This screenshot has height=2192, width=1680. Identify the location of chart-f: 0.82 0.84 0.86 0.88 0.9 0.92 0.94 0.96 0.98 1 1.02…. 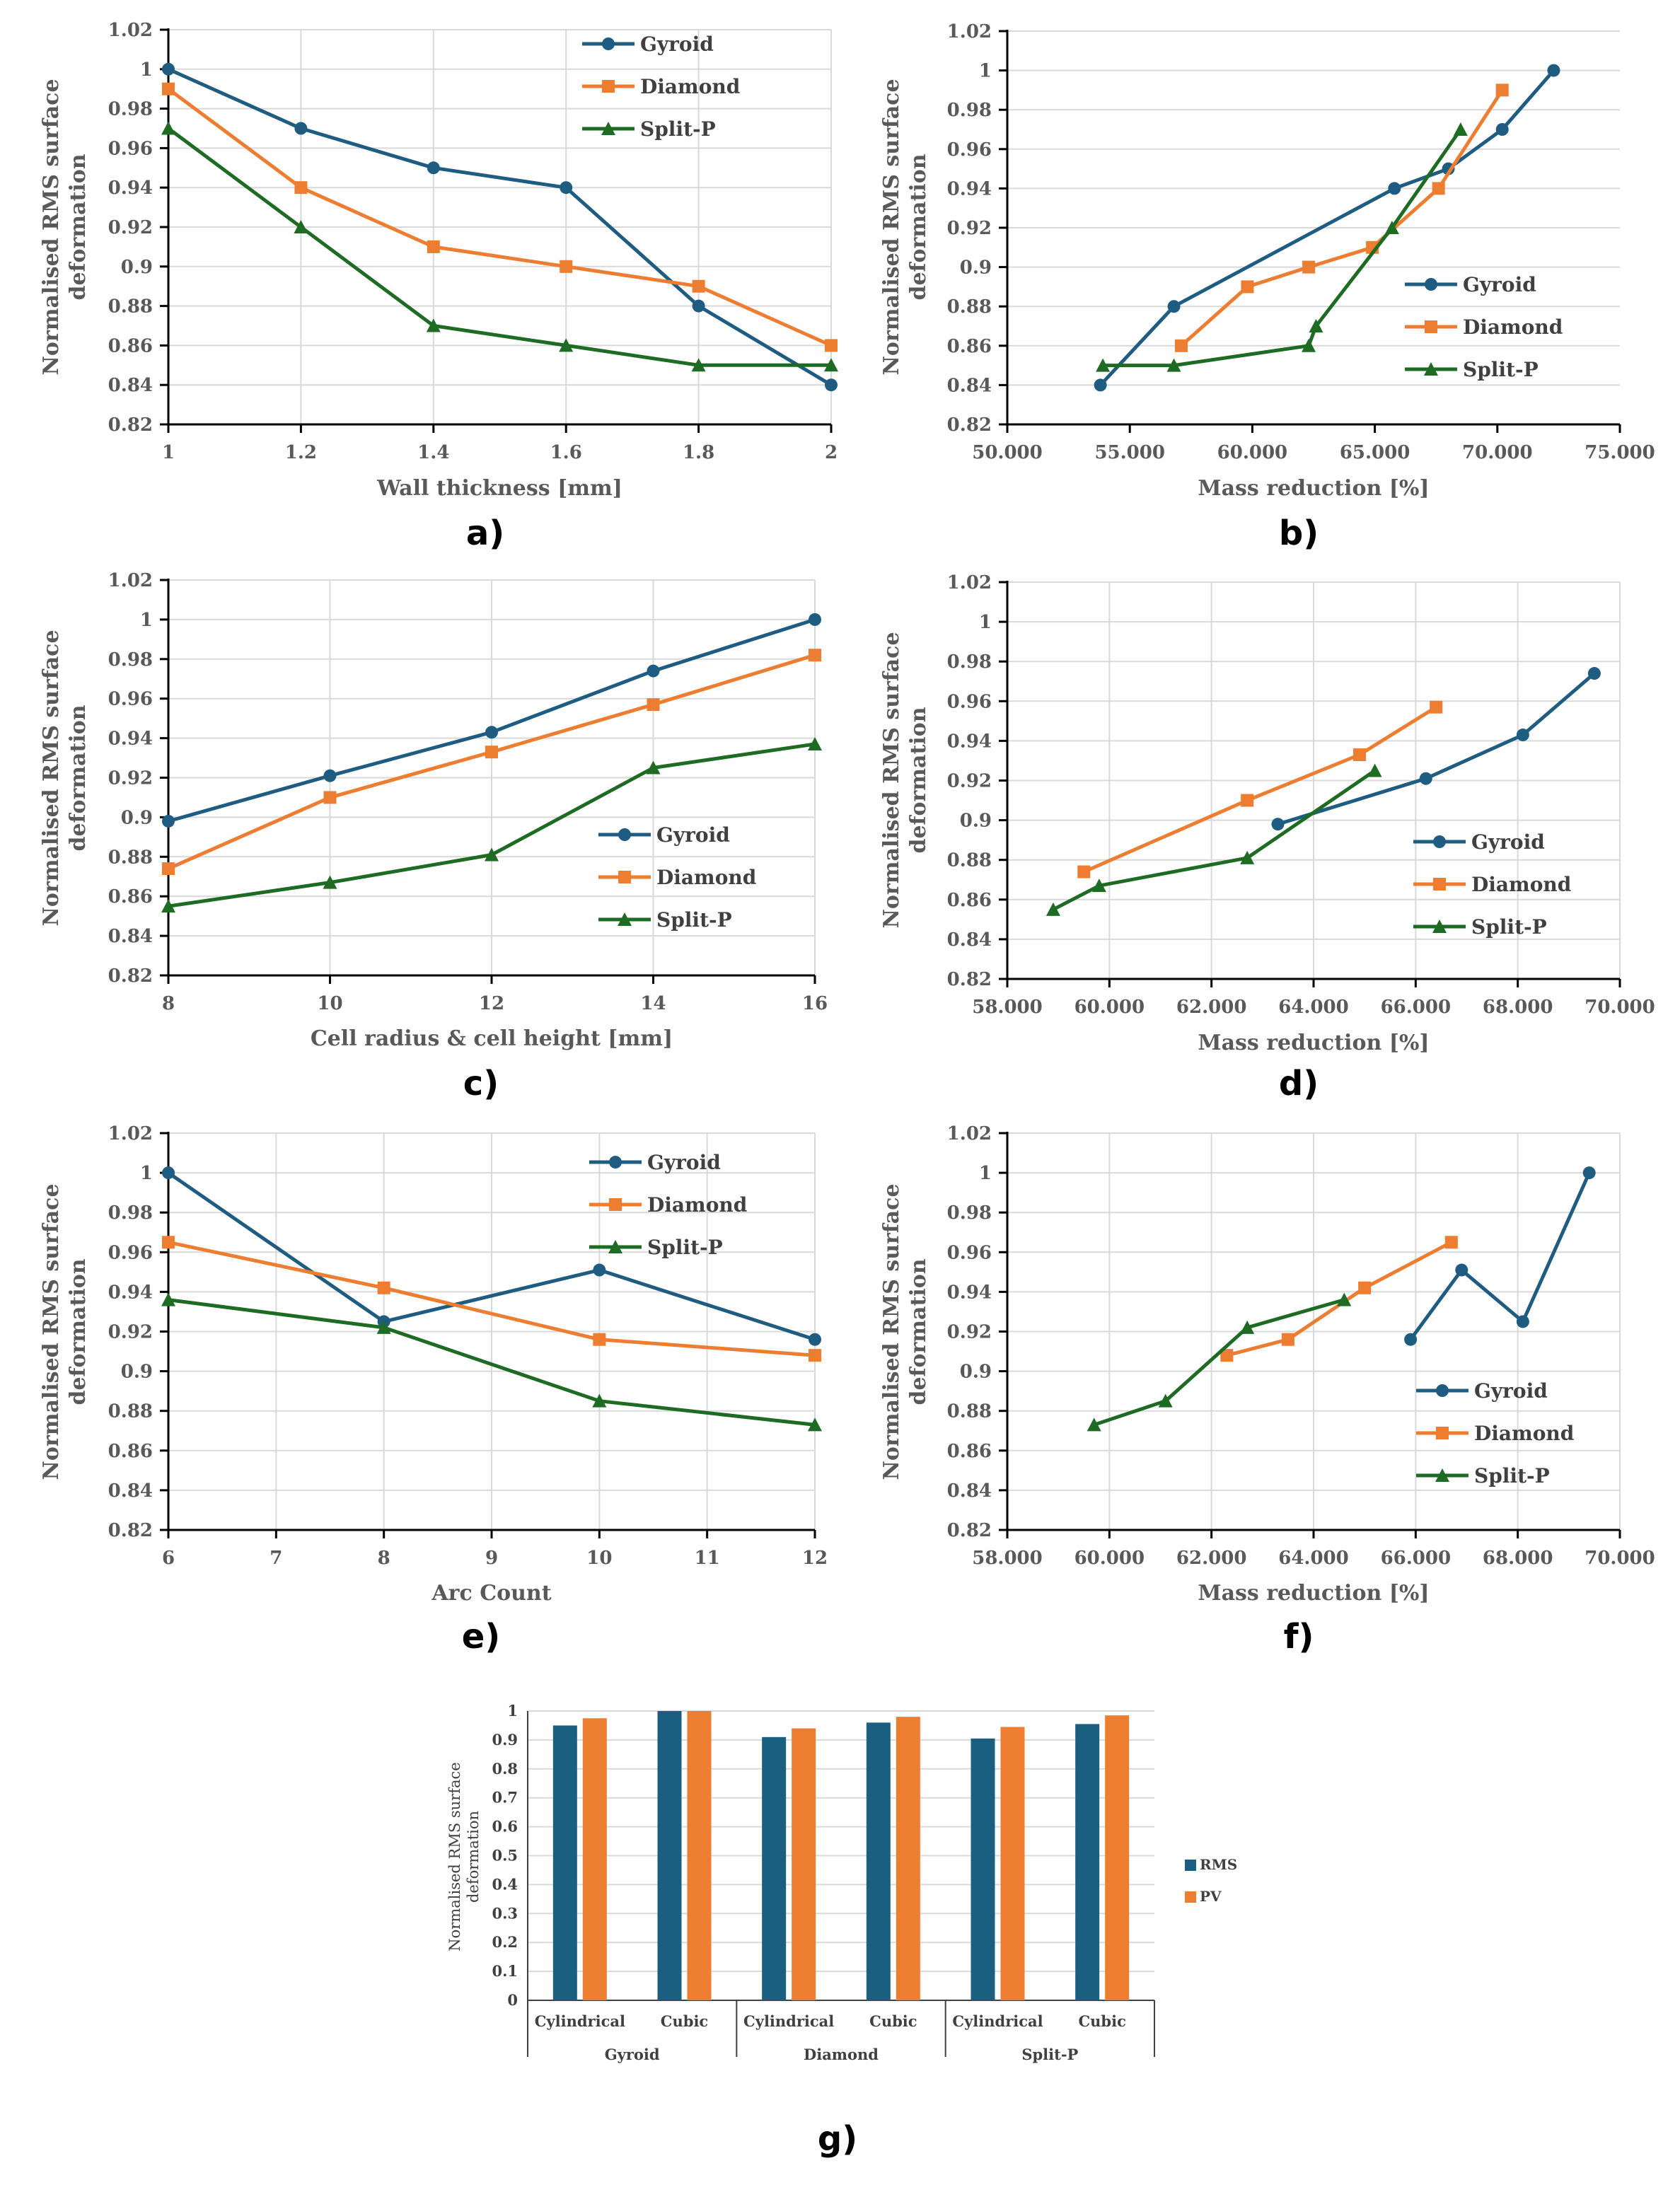
(1267, 1390).